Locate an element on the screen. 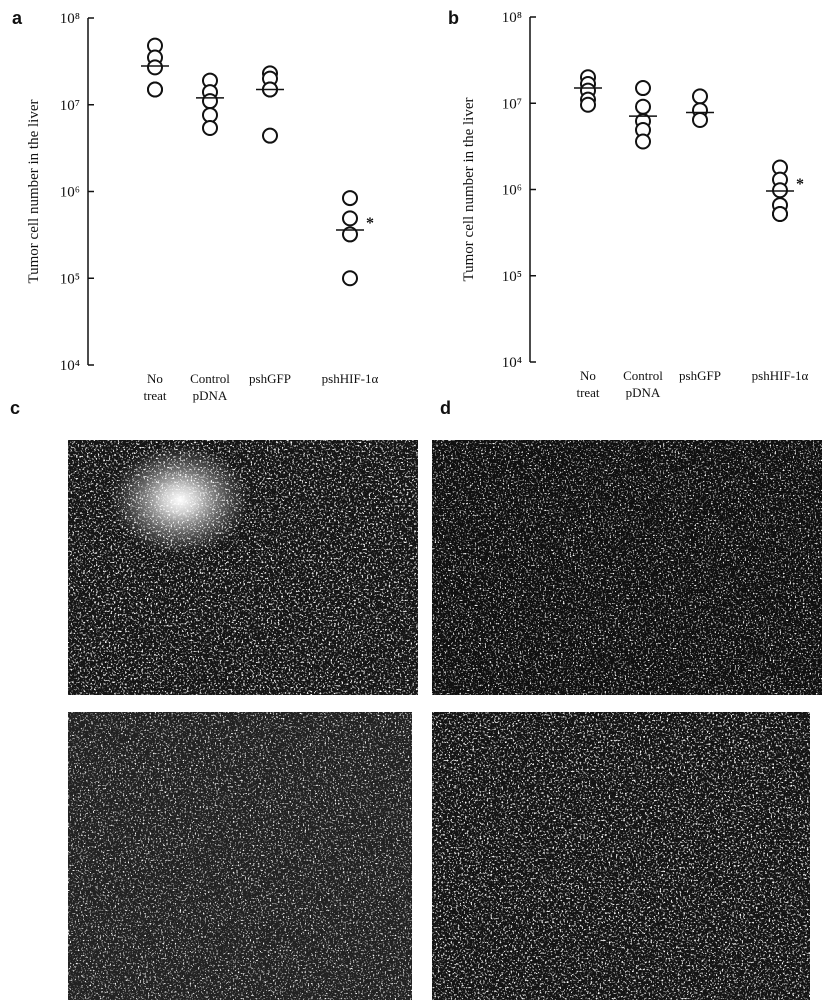  micrograph-d-top is located at coordinates (627, 567).